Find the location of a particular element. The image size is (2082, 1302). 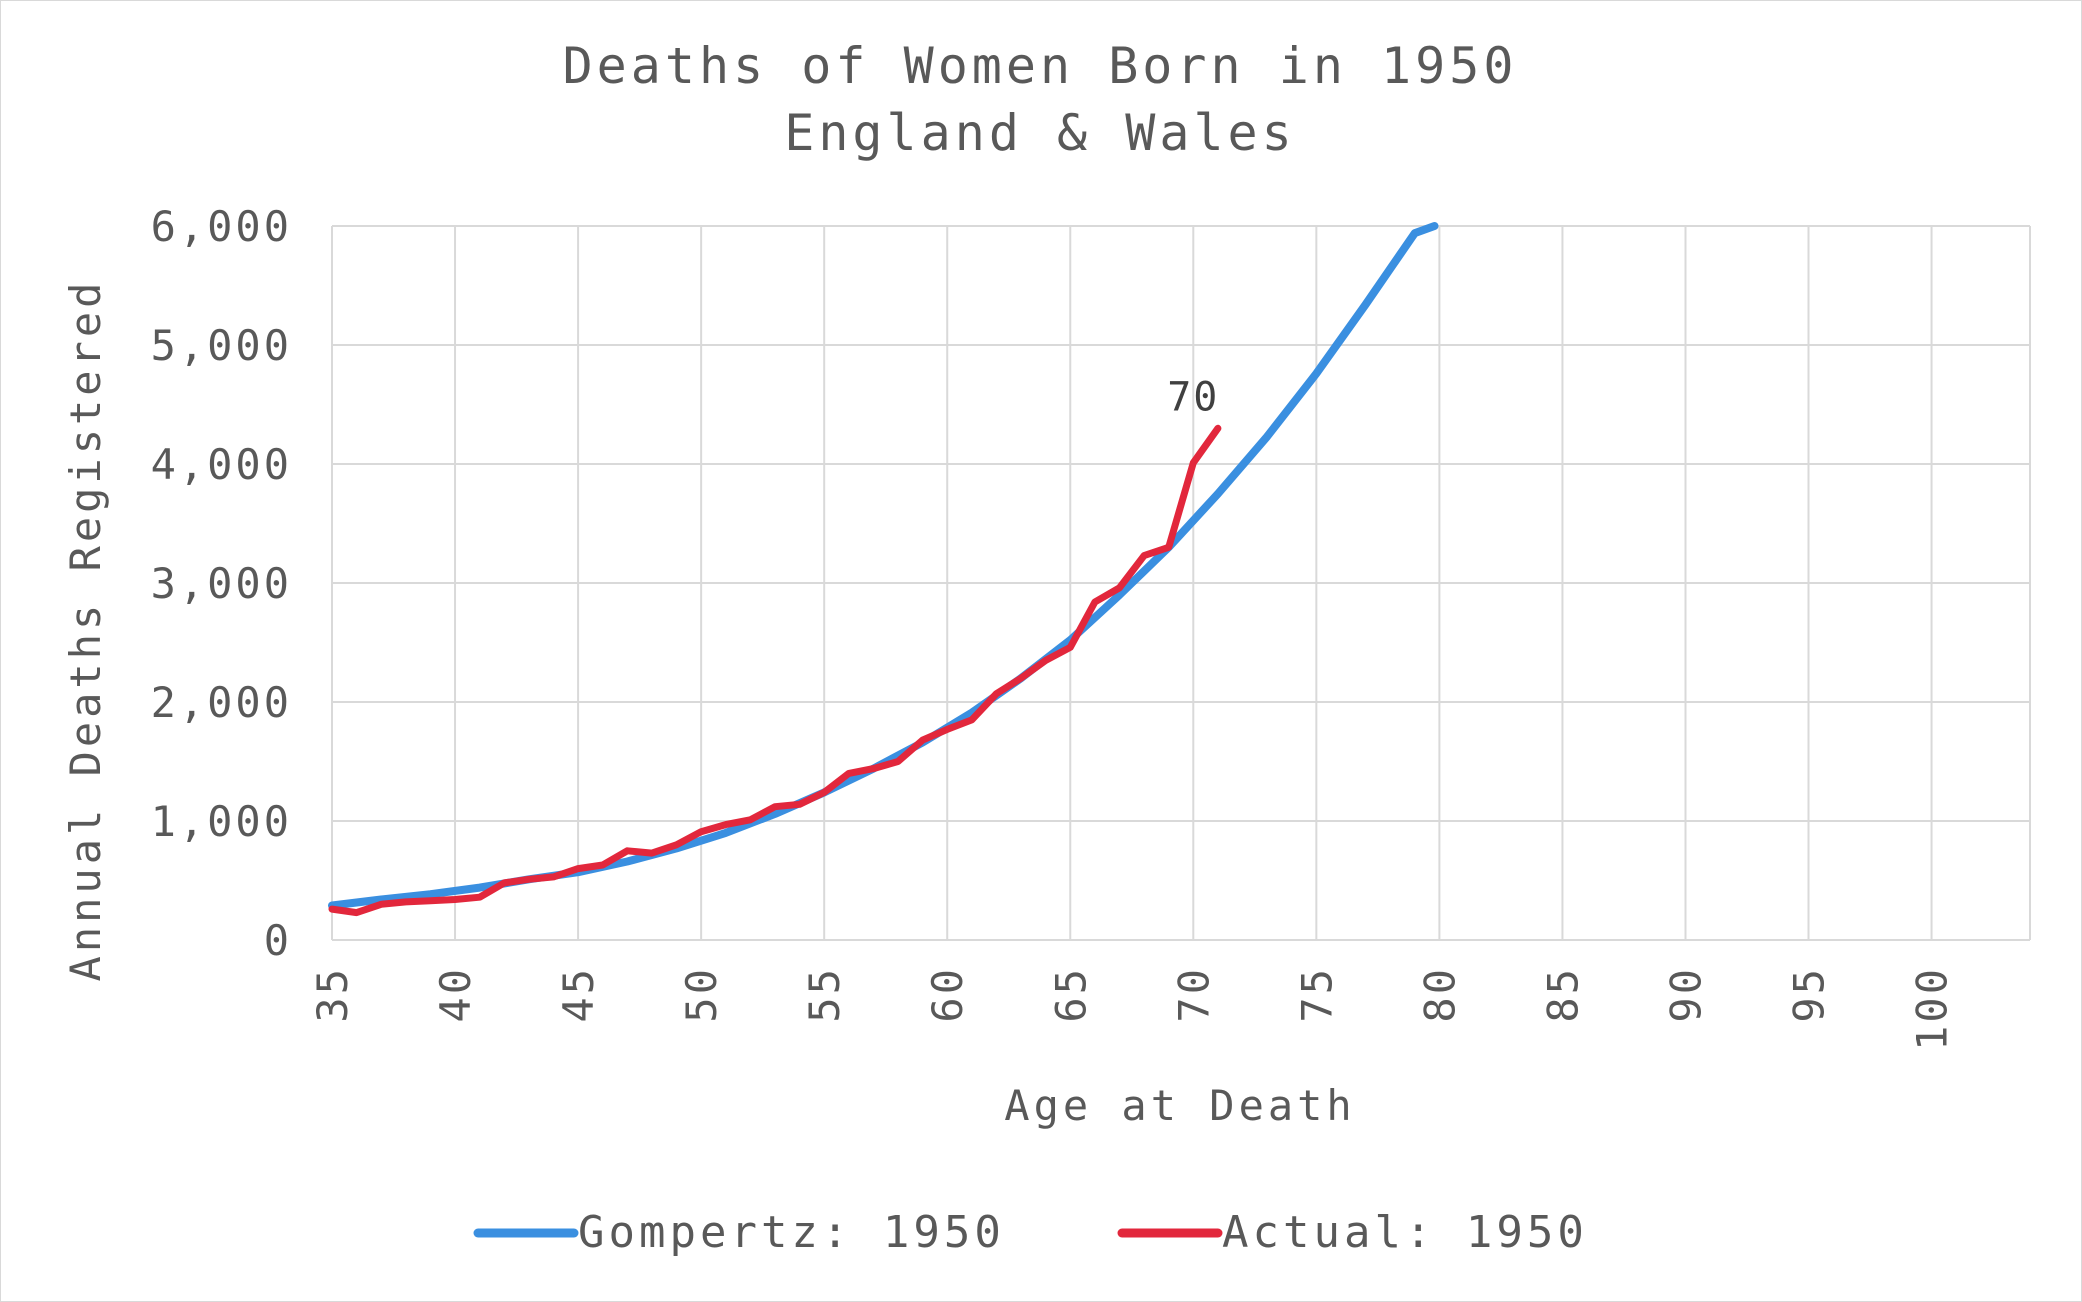

x-tick-label: 55 is located at coordinates (824, 994).